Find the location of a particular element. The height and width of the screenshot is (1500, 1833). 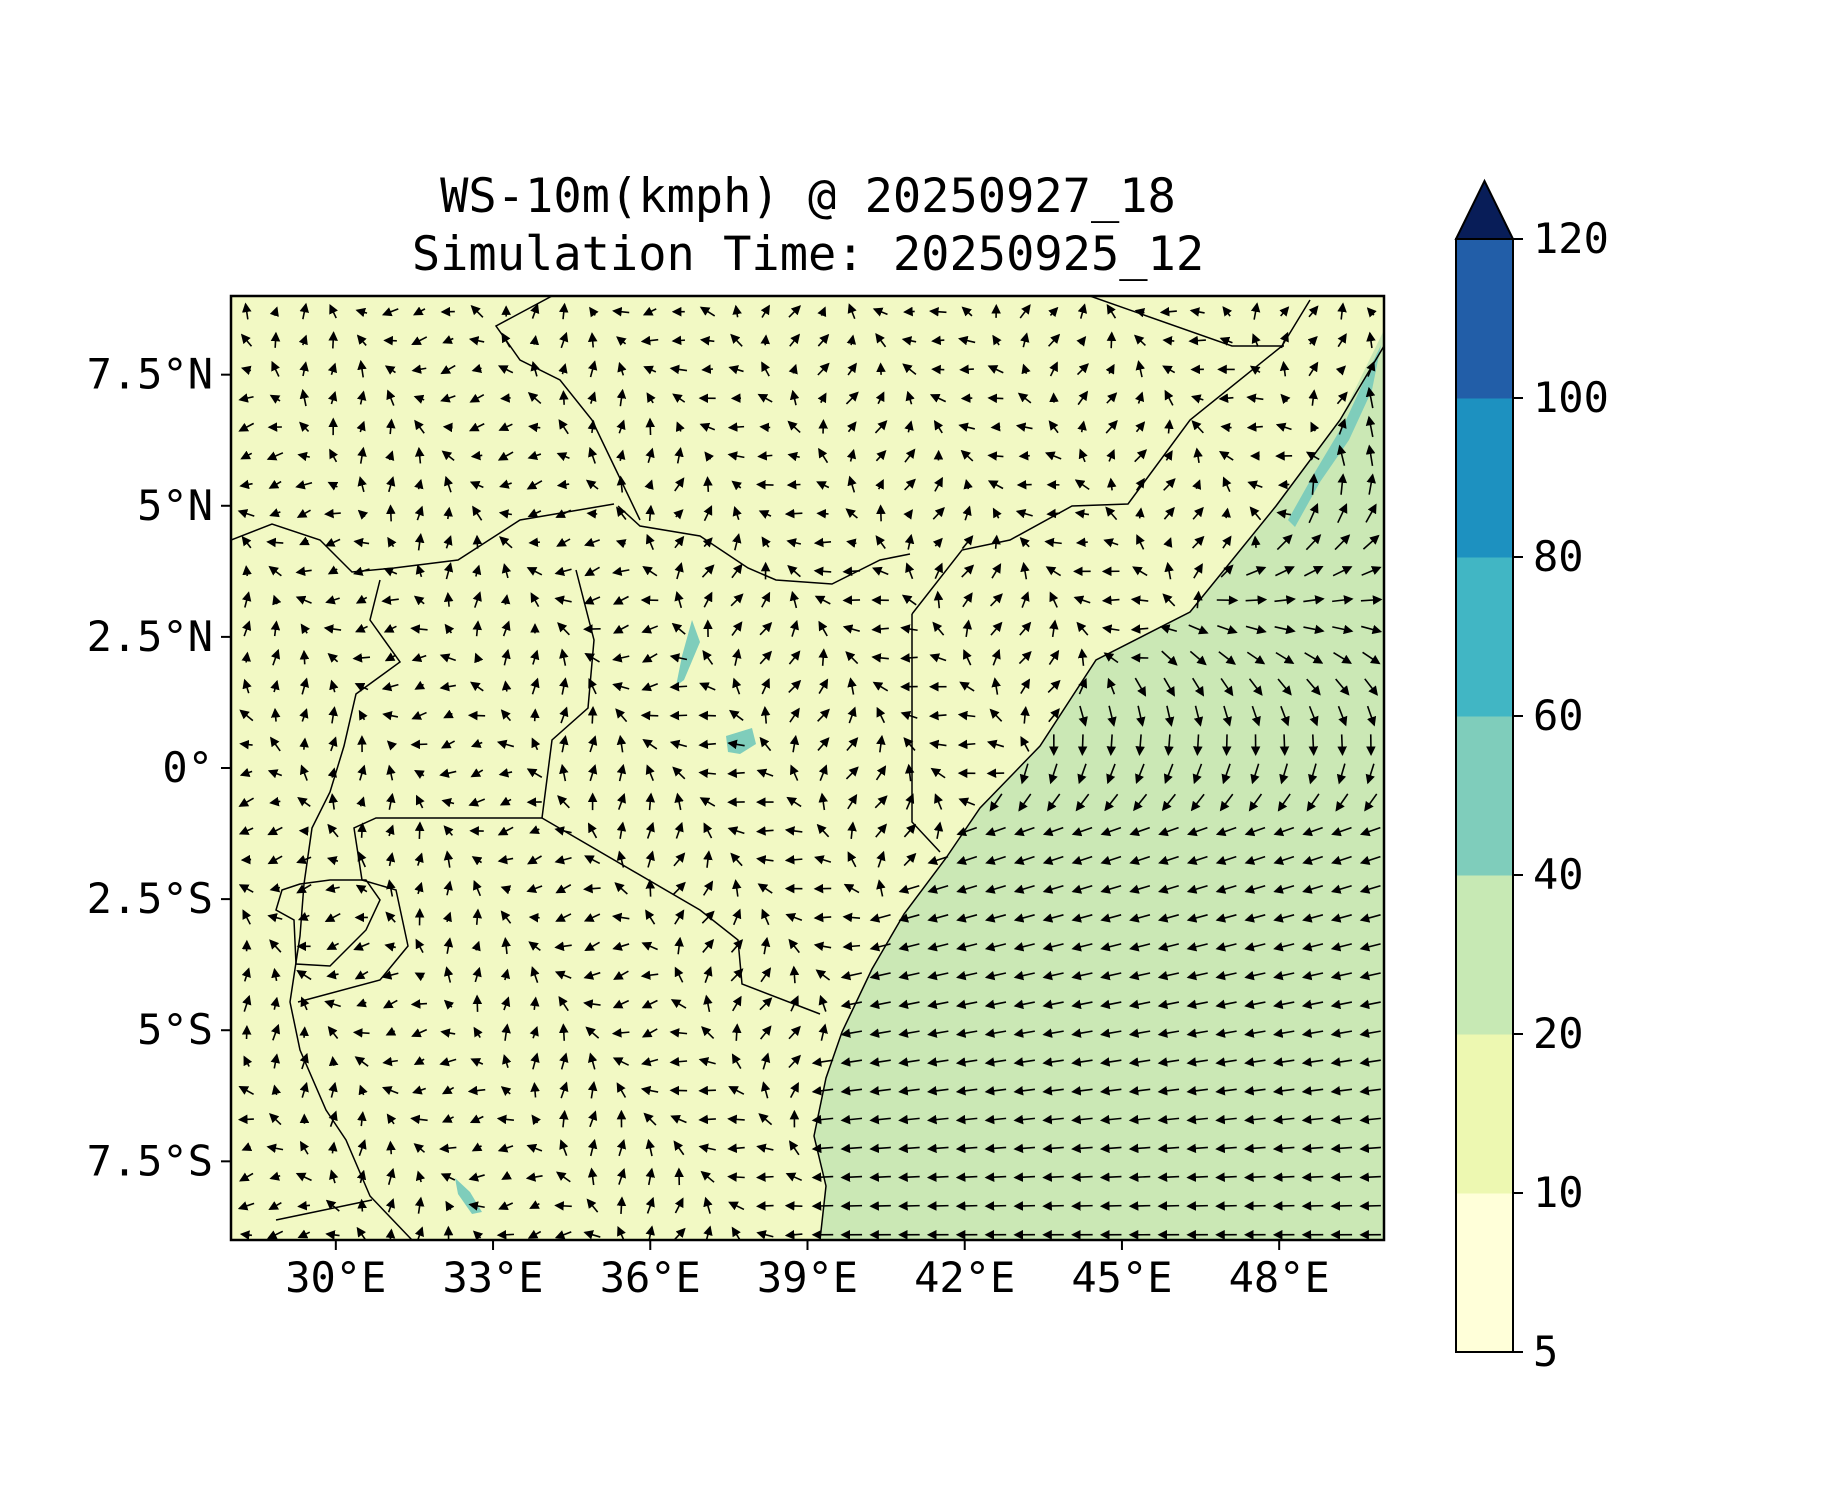

colorbar: 5 10 20 40 60 80 100 120 is located at coordinates (1531, 777).